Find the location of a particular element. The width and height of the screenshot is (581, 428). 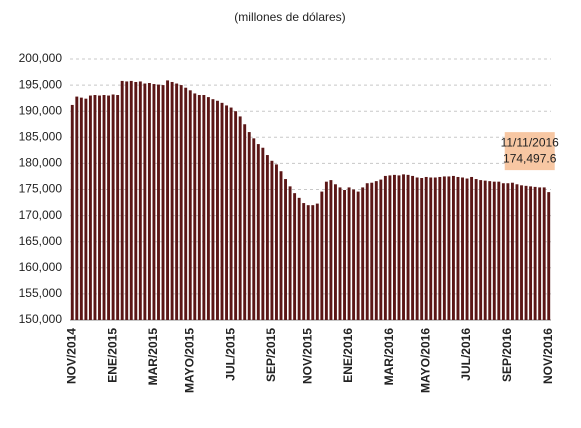

y-tick-label: 200,000 is located at coordinates (41, 58).